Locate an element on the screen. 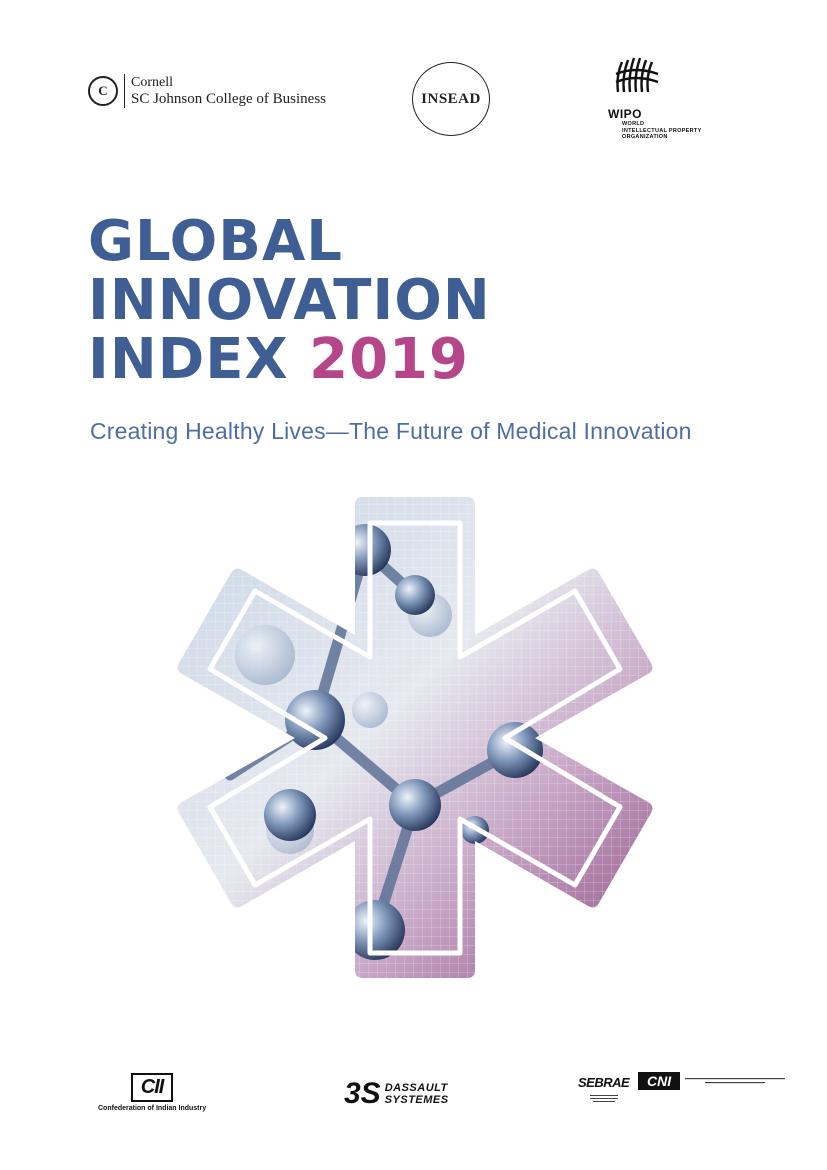  wipo-sub3: ORGANIZATION is located at coordinates (645, 137).